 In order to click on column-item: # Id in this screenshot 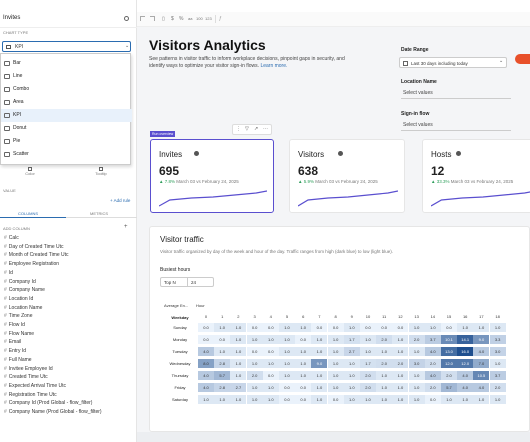, I will do `click(8, 273)`.